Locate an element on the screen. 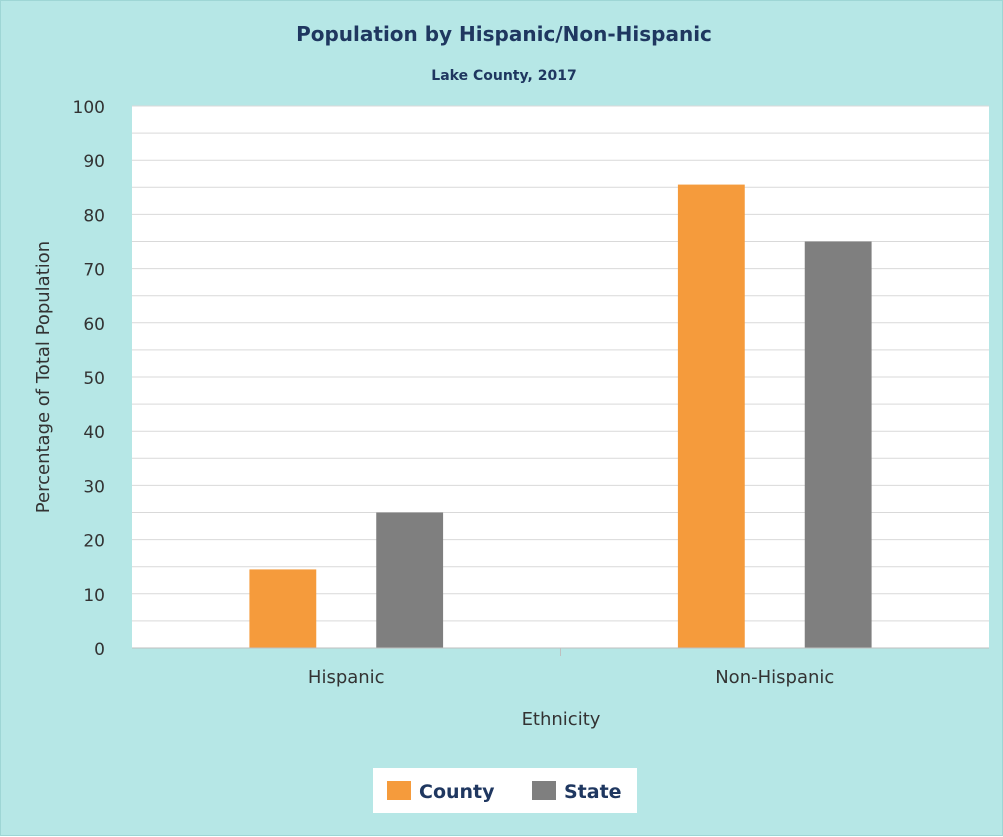 The width and height of the screenshot is (1003, 837). x-axis-title: Ethnicity is located at coordinates (561, 719).